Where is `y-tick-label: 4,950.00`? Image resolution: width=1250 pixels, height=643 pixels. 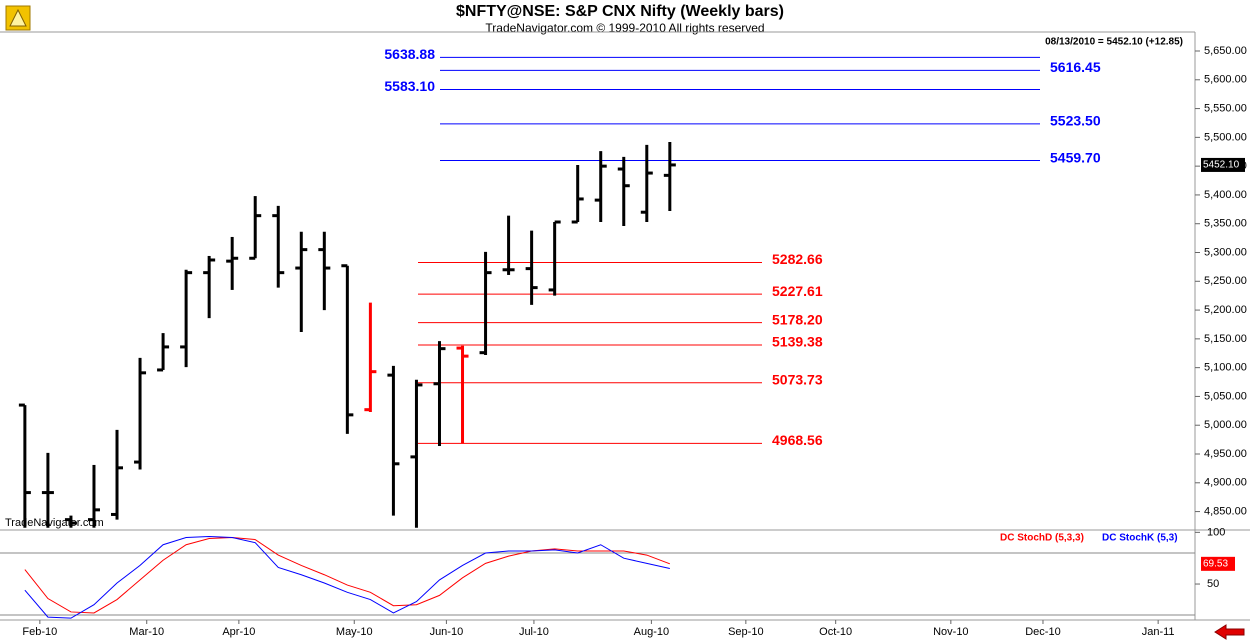 y-tick-label: 4,950.00 is located at coordinates (1225, 454).